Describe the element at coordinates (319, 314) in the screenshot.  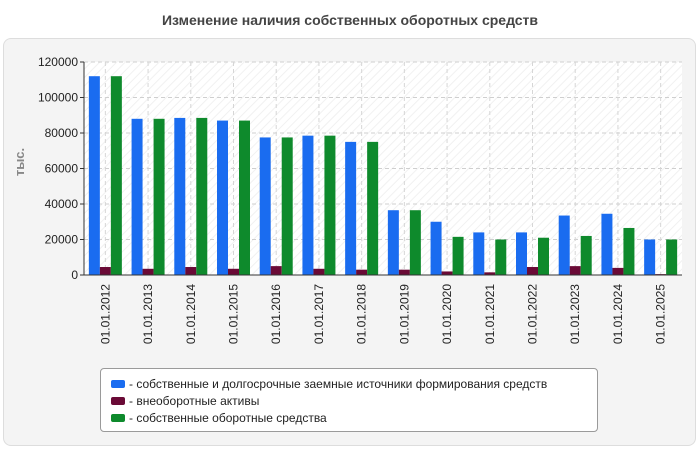
I see `x-tick-label: 01.01.2017` at that location.